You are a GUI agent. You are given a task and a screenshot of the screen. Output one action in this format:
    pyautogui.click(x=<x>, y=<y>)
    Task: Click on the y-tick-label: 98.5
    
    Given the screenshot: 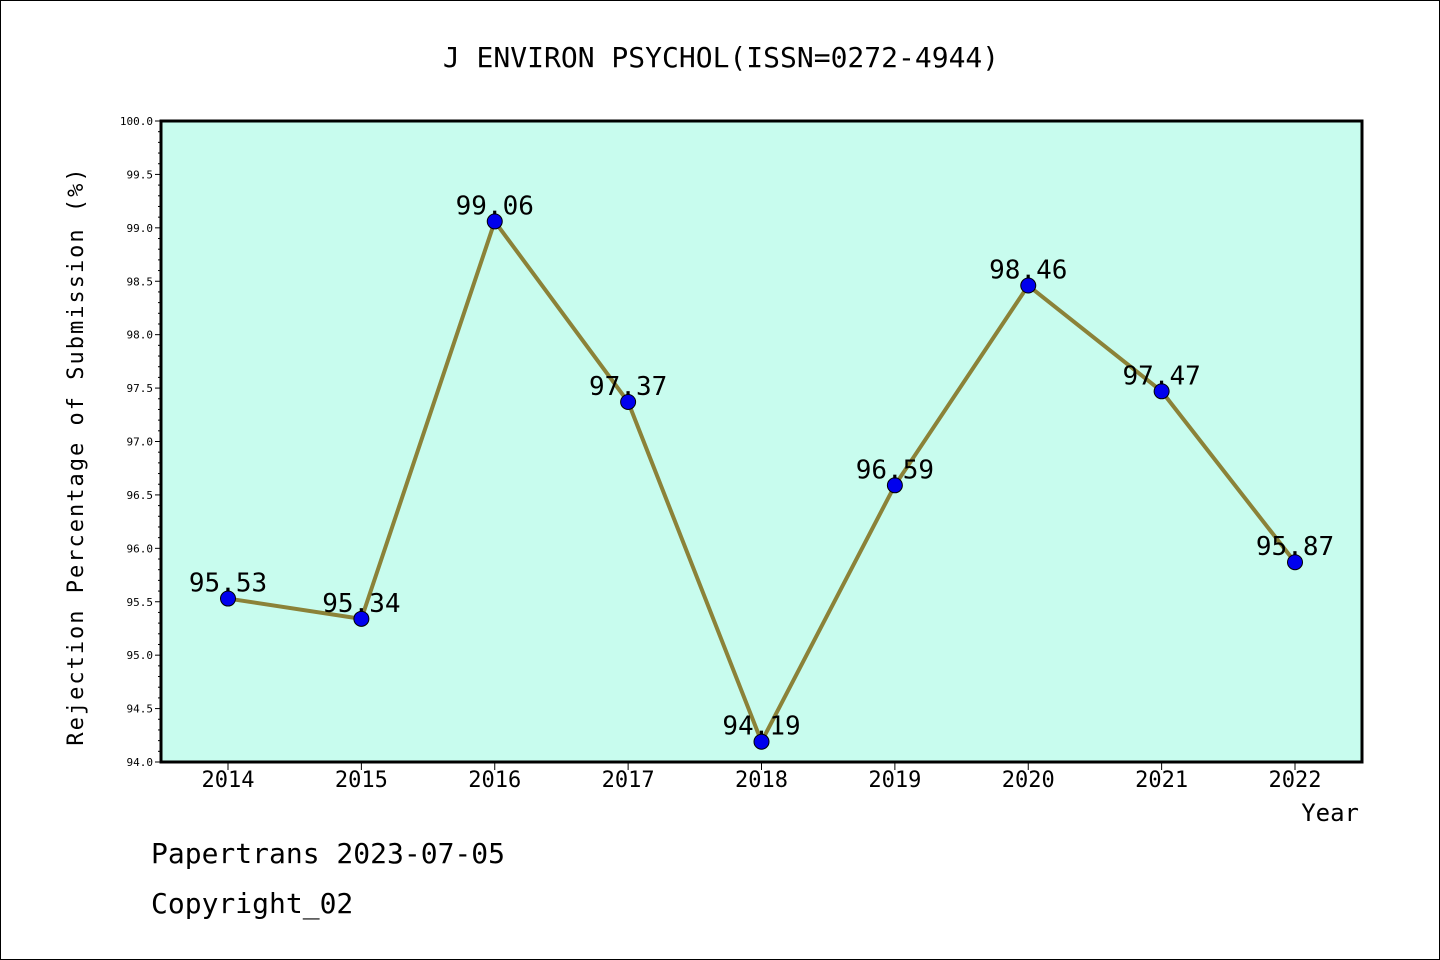 What is the action you would take?
    pyautogui.click(x=140, y=281)
    